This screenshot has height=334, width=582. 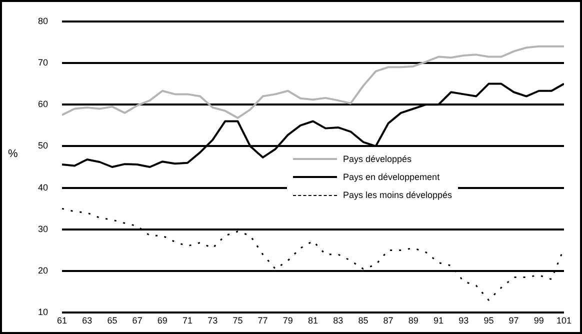 I want to click on x-tick-label: 95, so click(x=489, y=320).